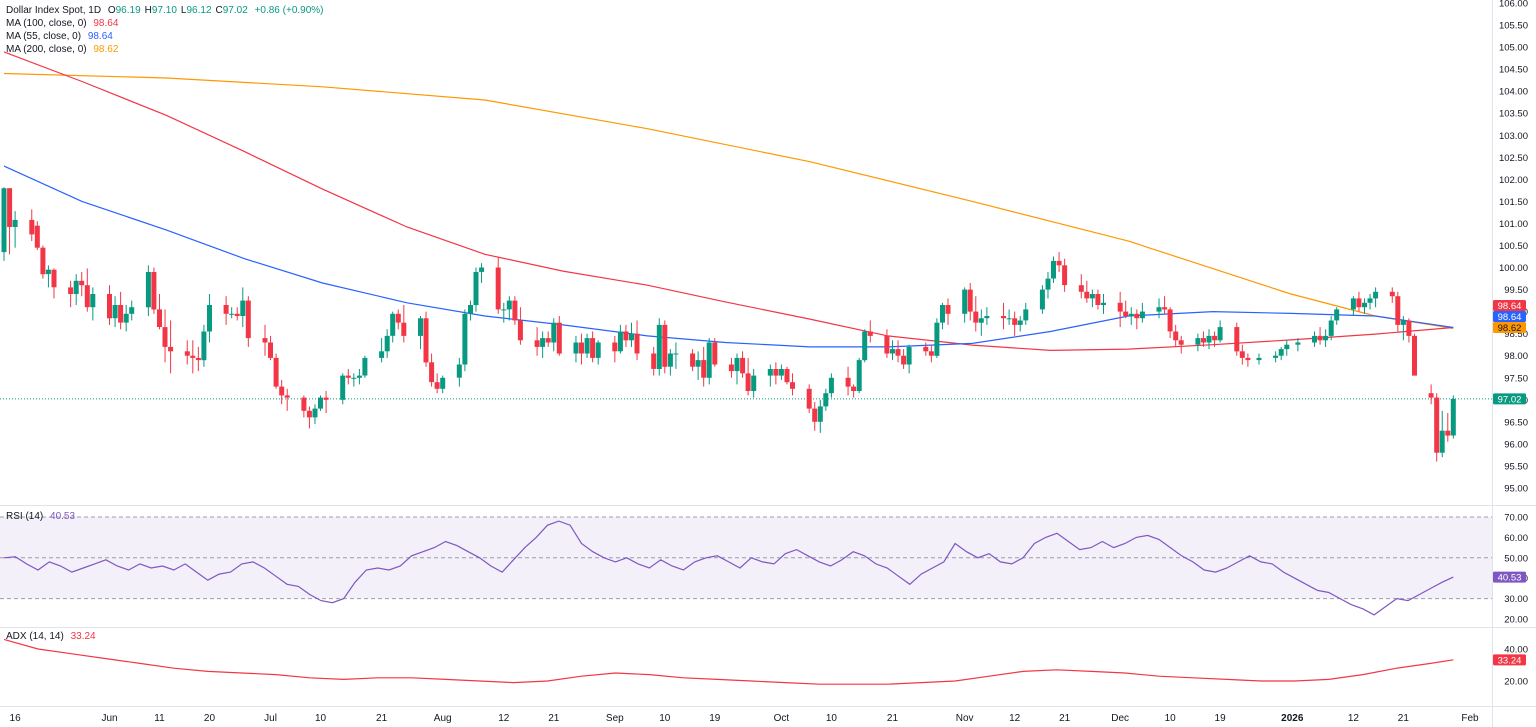  What do you see at coordinates (25, 516) in the screenshot?
I see `rsi-label: RSI (14)` at bounding box center [25, 516].